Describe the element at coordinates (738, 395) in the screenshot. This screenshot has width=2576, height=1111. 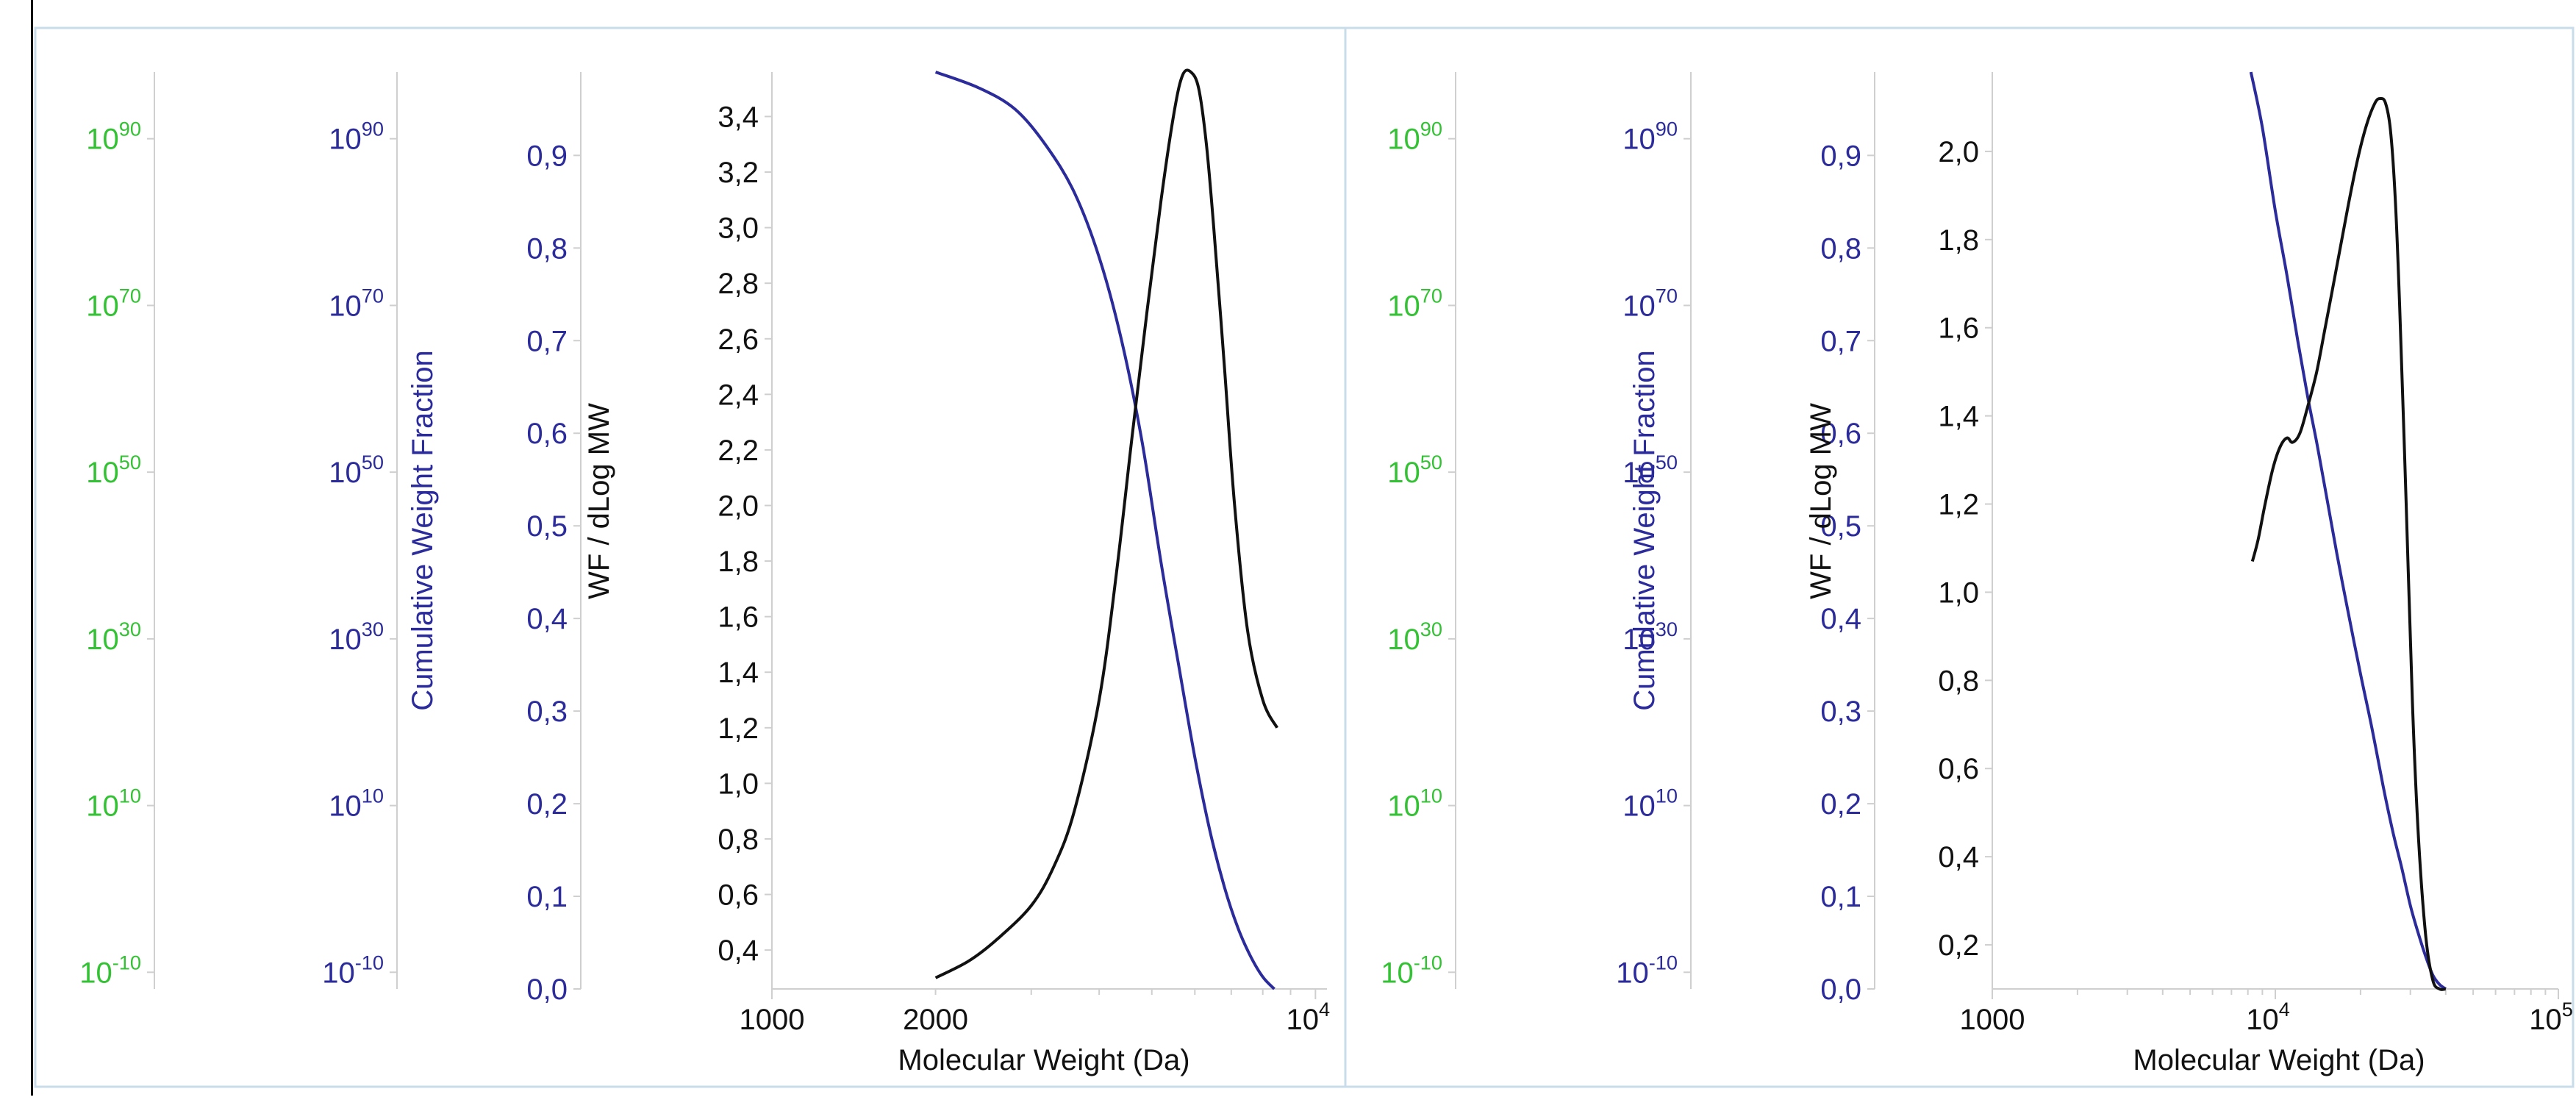
I see `y-tick-label: 2,4` at that location.